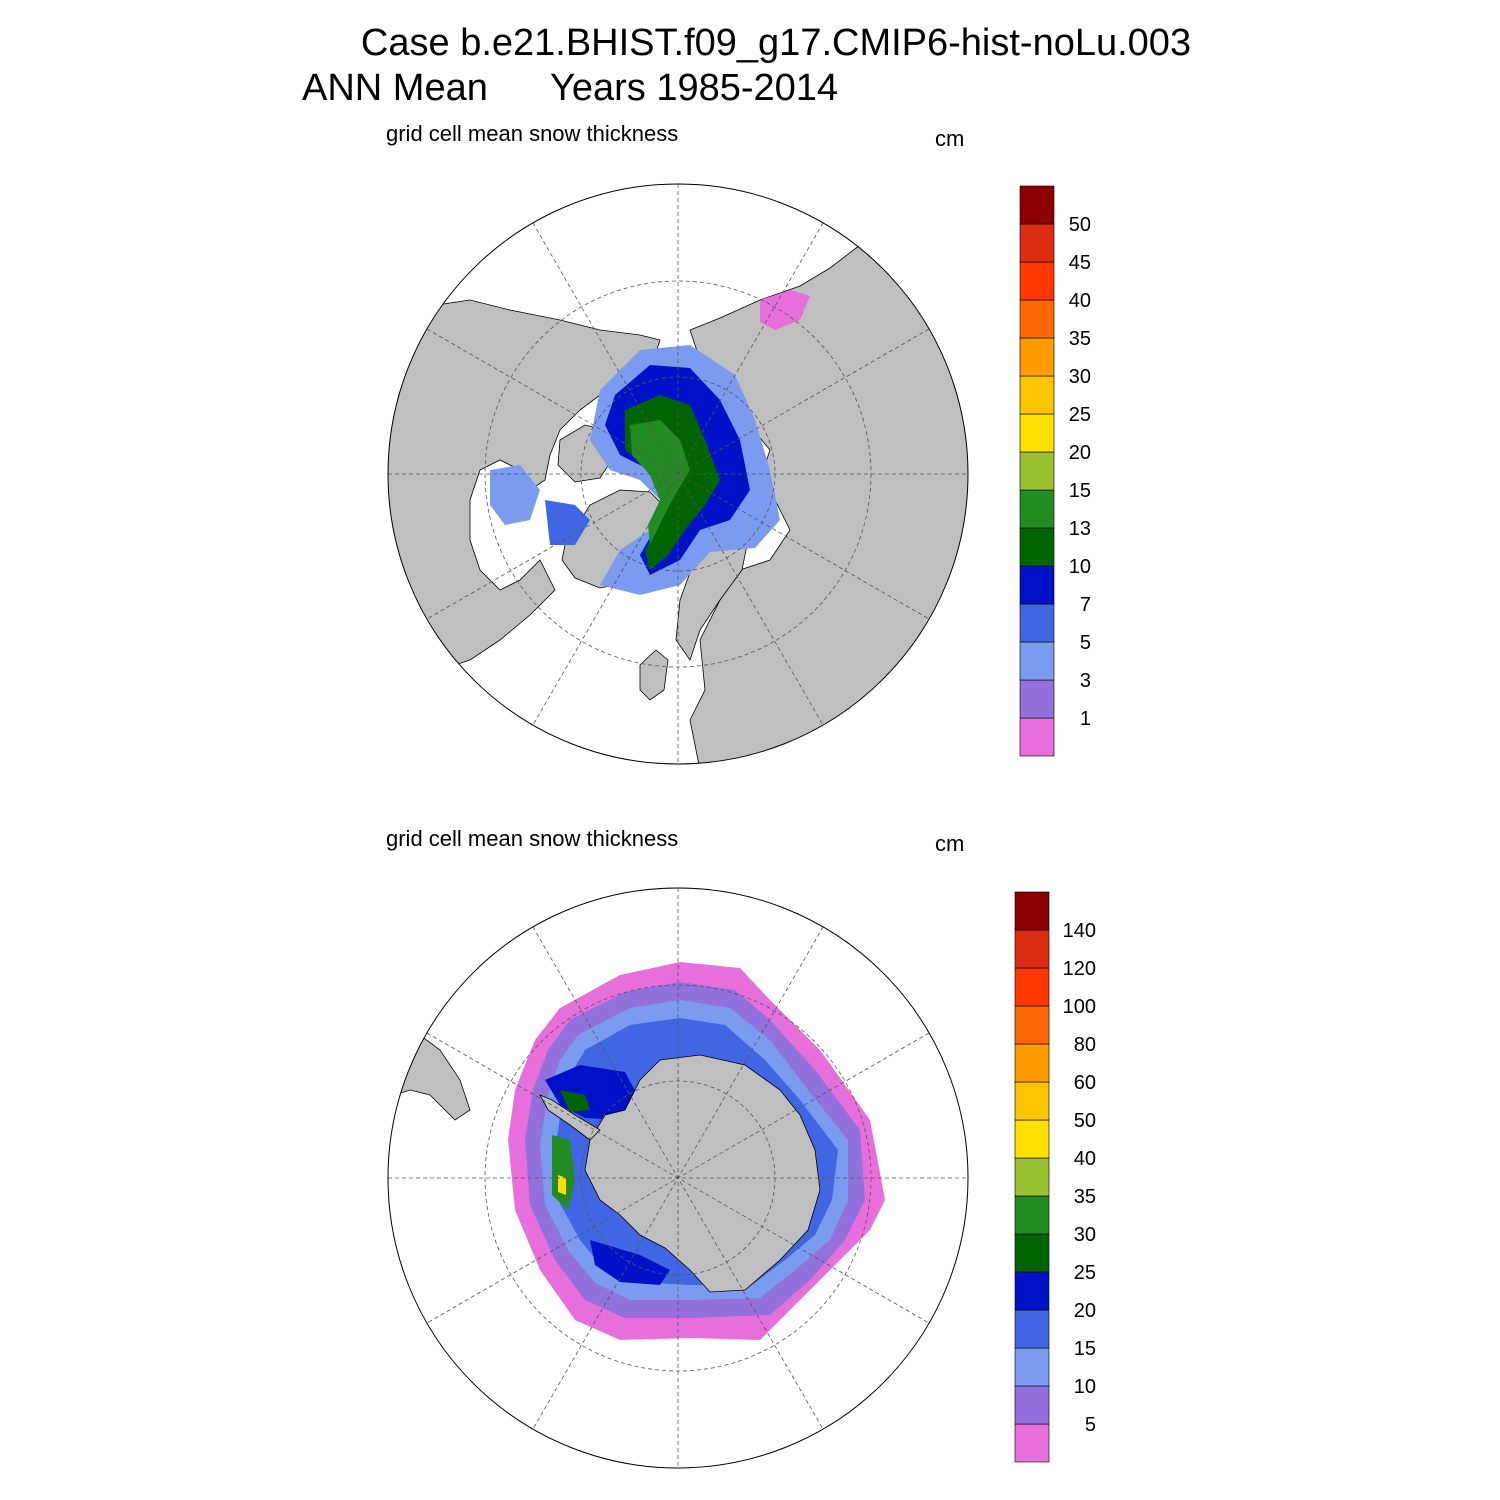 This screenshot has height=1500, width=1500. Describe the element at coordinates (1080, 529) in the screenshot. I see `nh-colorbar-label: 13` at that location.